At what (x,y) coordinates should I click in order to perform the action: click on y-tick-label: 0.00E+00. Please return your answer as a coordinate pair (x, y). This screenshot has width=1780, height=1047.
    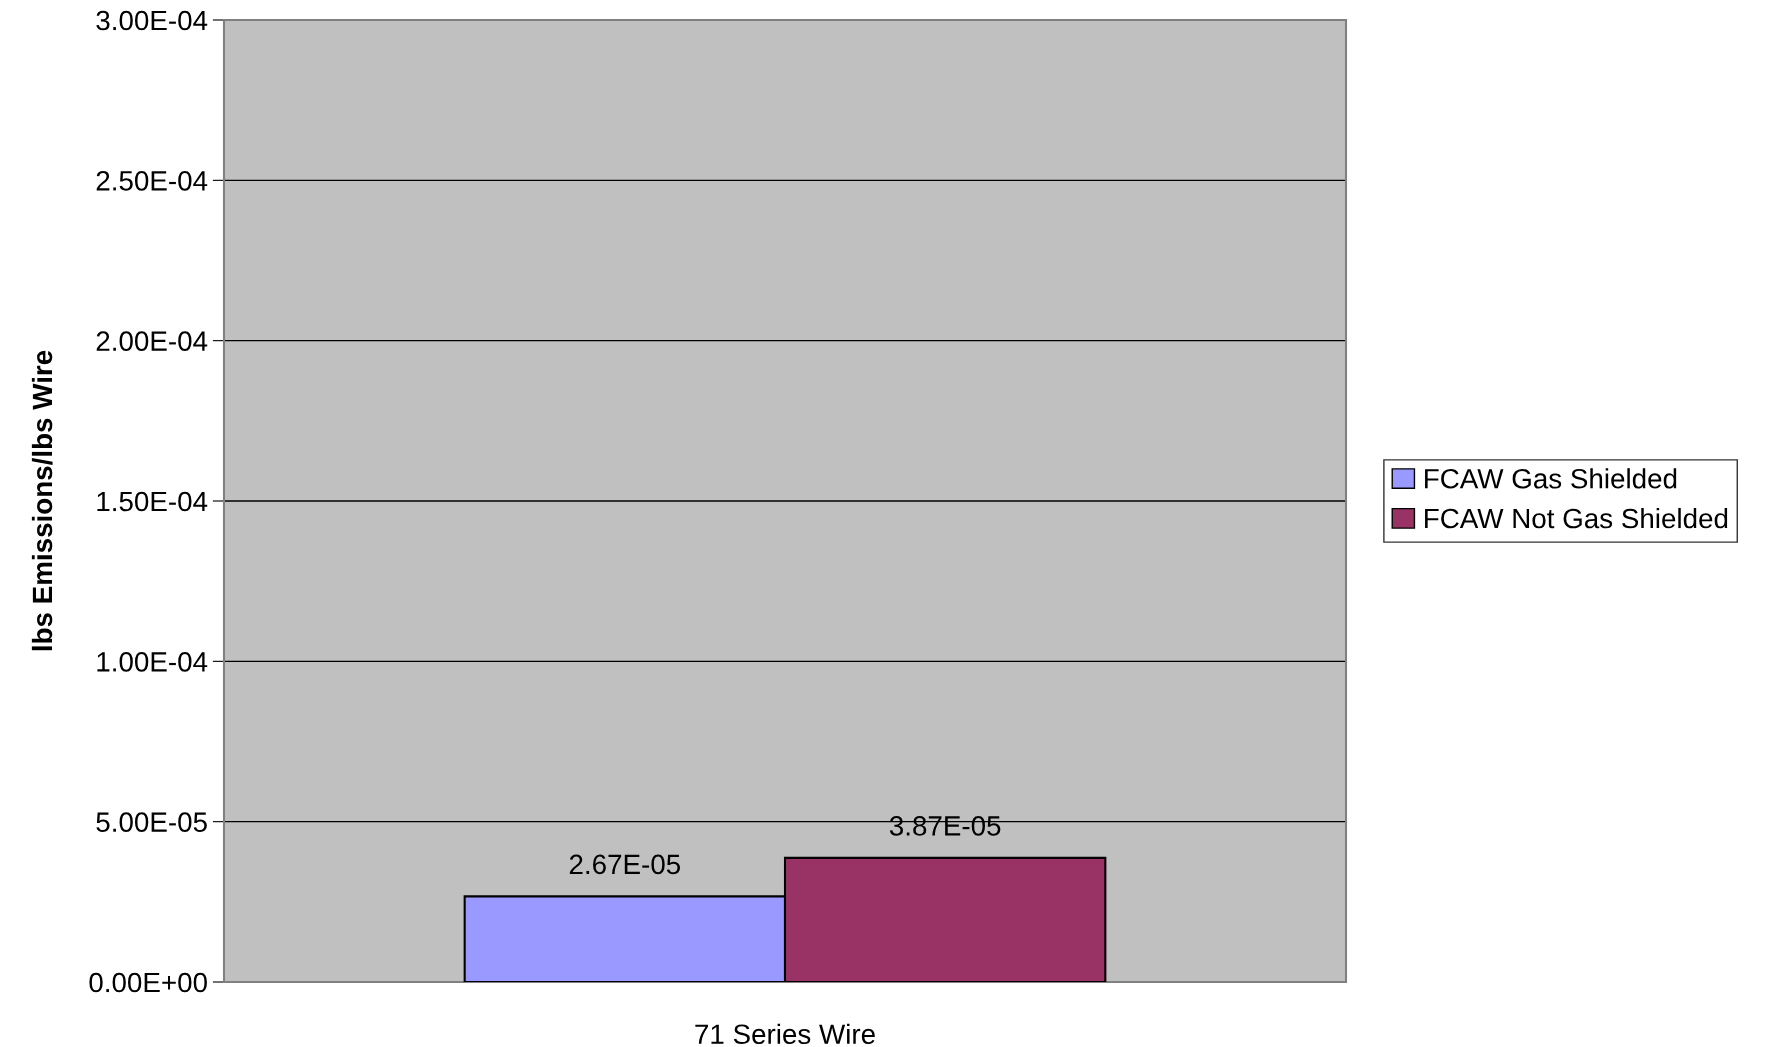
    Looking at the image, I should click on (148, 982).